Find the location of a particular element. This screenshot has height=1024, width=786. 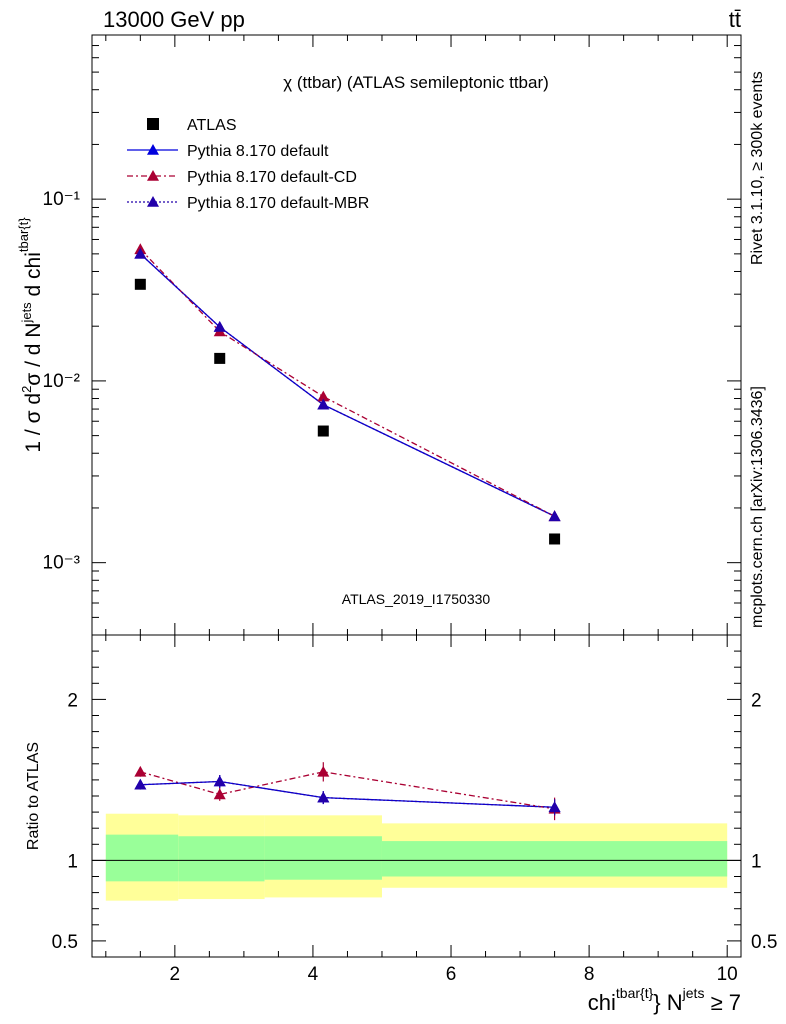

main-watermark: ATLAS_2019_I1750330 is located at coordinates (416, 599).